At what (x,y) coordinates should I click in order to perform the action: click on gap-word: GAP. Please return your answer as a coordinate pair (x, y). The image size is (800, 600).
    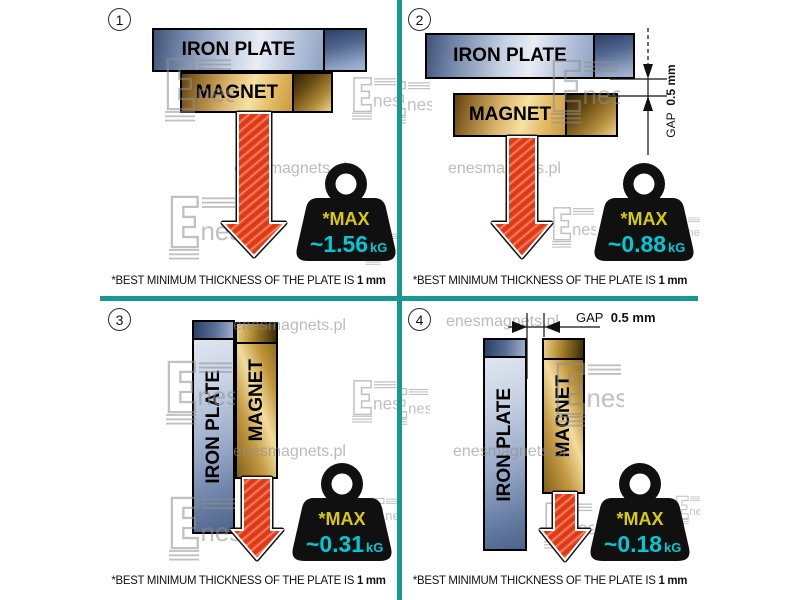
    Looking at the image, I should click on (590, 317).